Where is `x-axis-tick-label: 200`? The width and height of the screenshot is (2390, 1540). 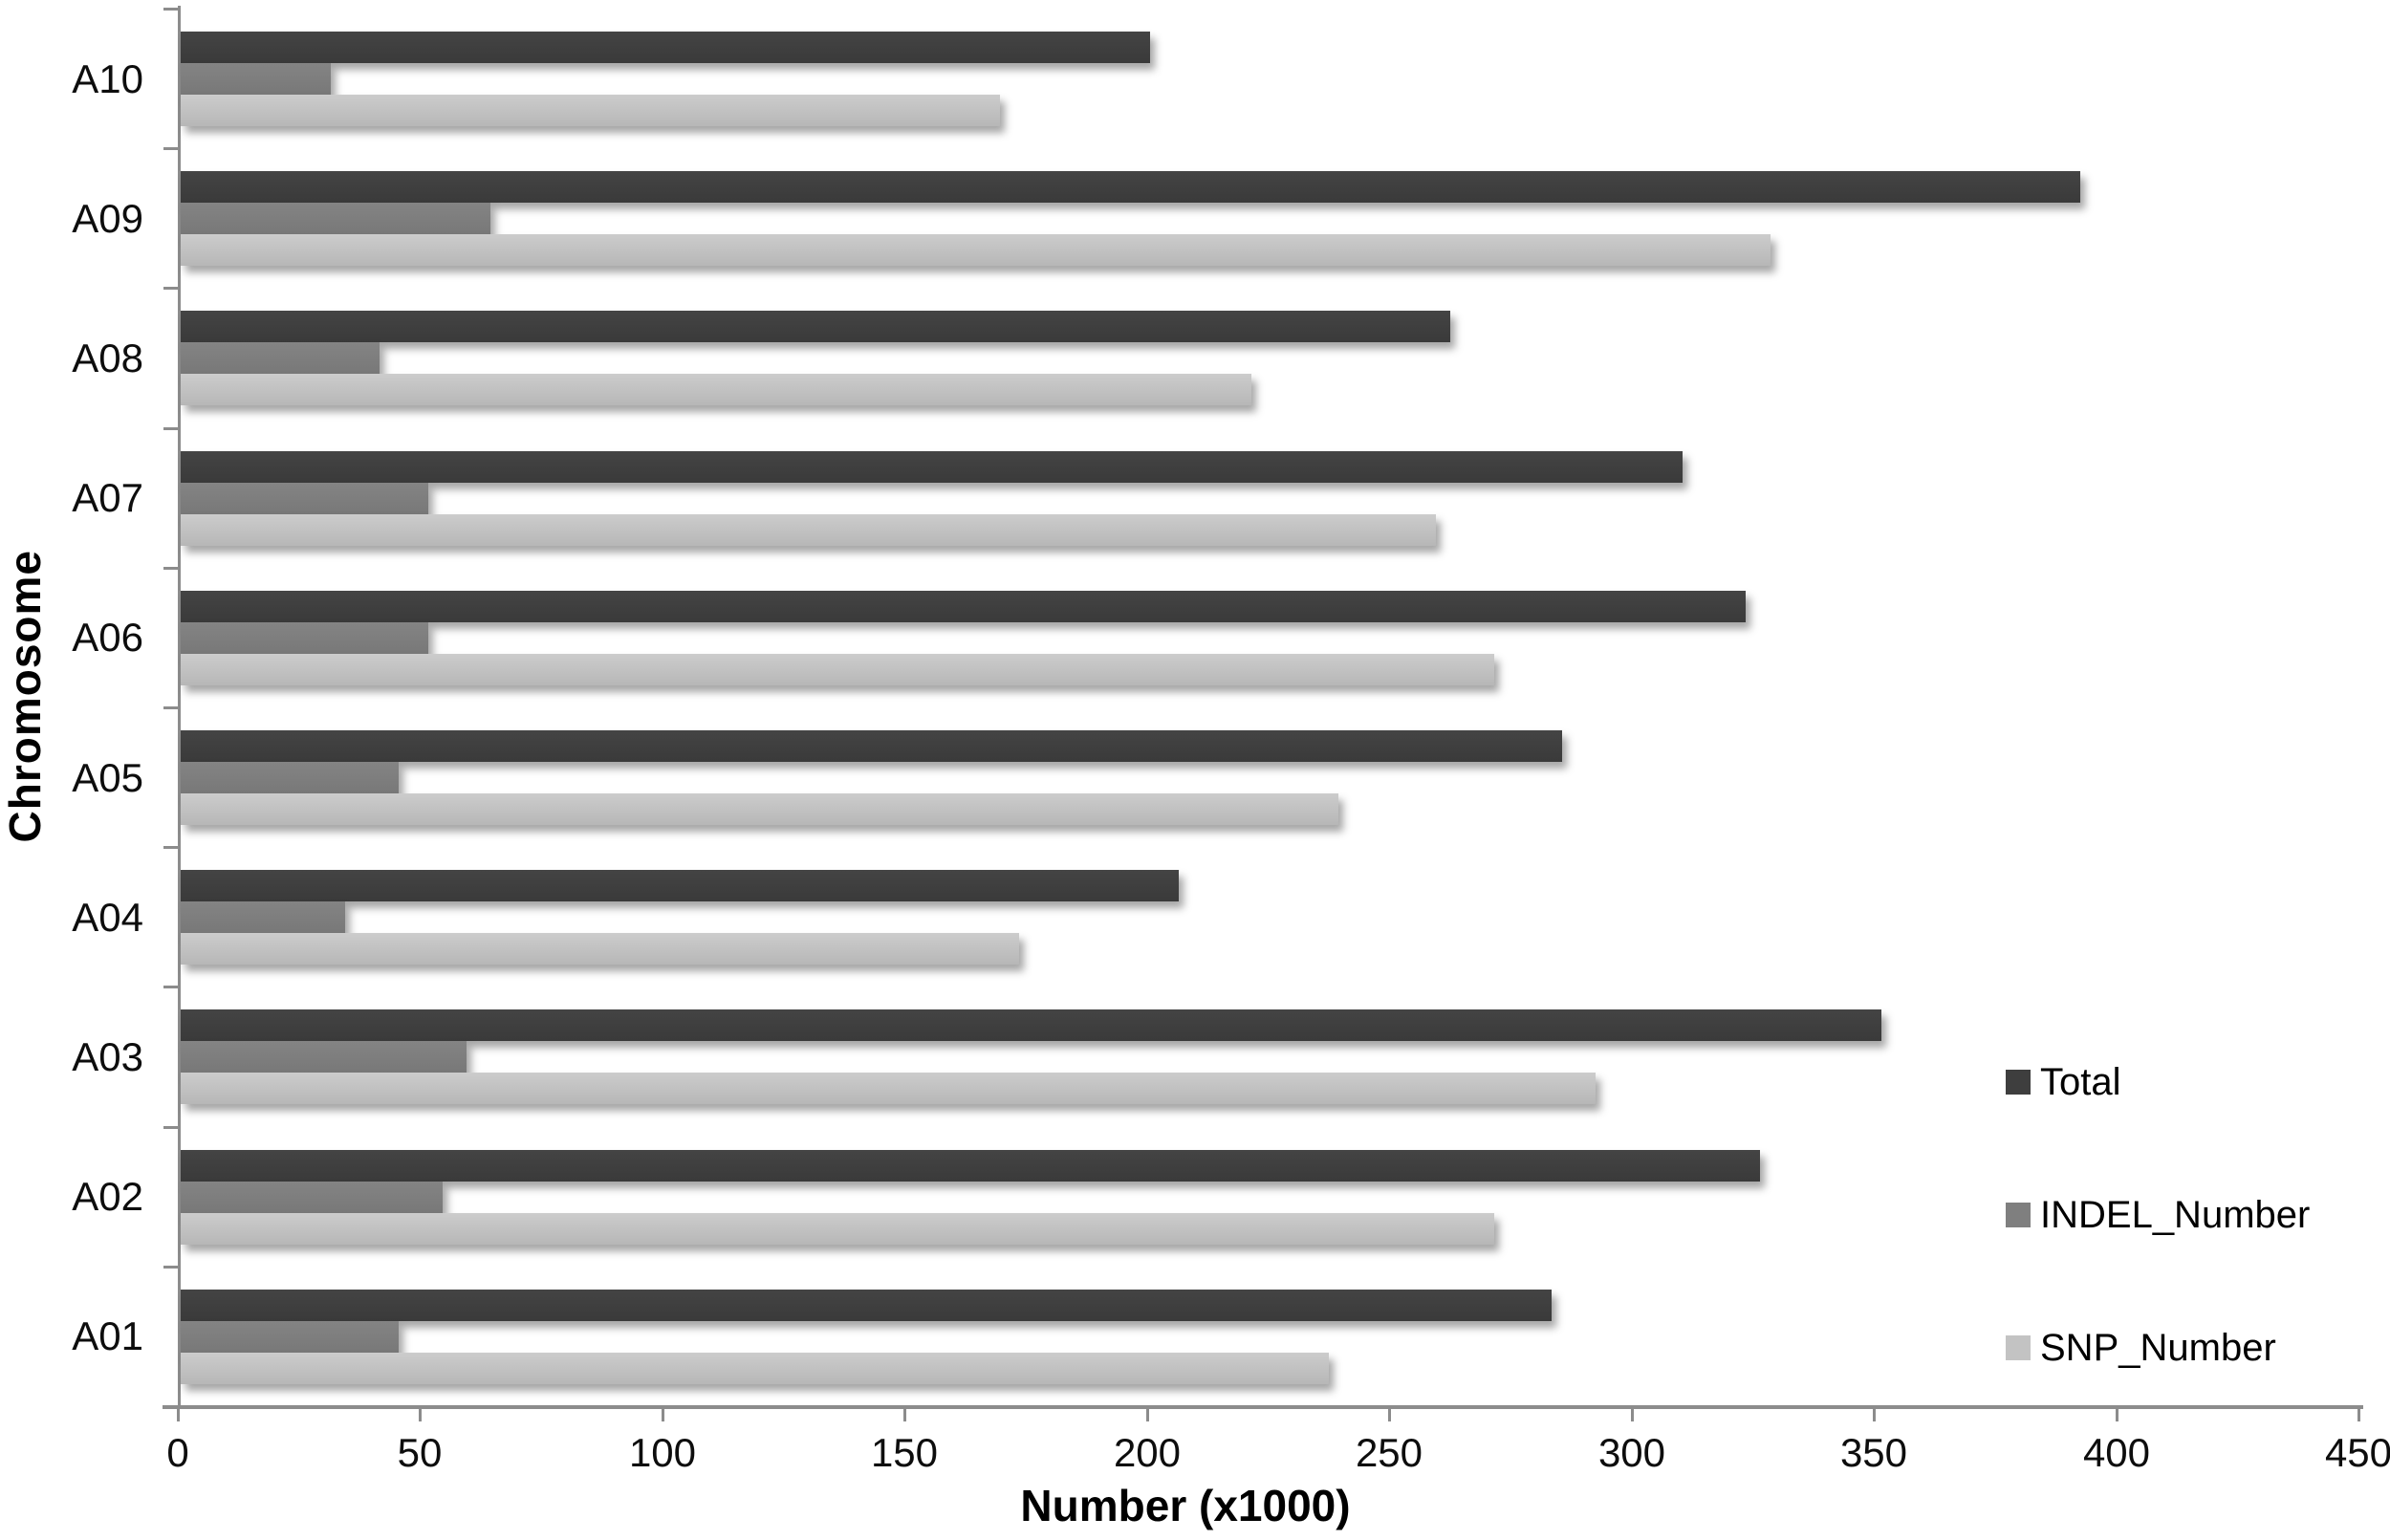
x-axis-tick-label: 200 is located at coordinates (1147, 1453).